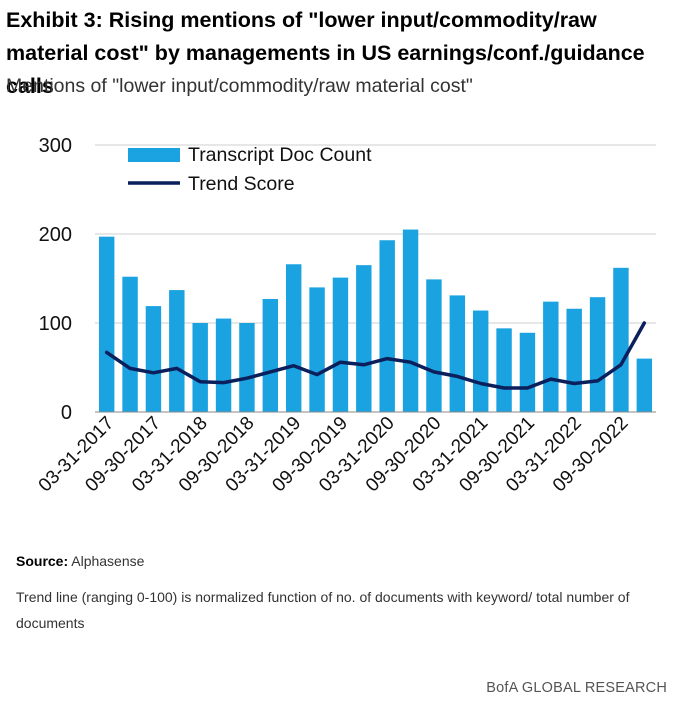  I want to click on y-tick-label: 300, so click(55, 146).